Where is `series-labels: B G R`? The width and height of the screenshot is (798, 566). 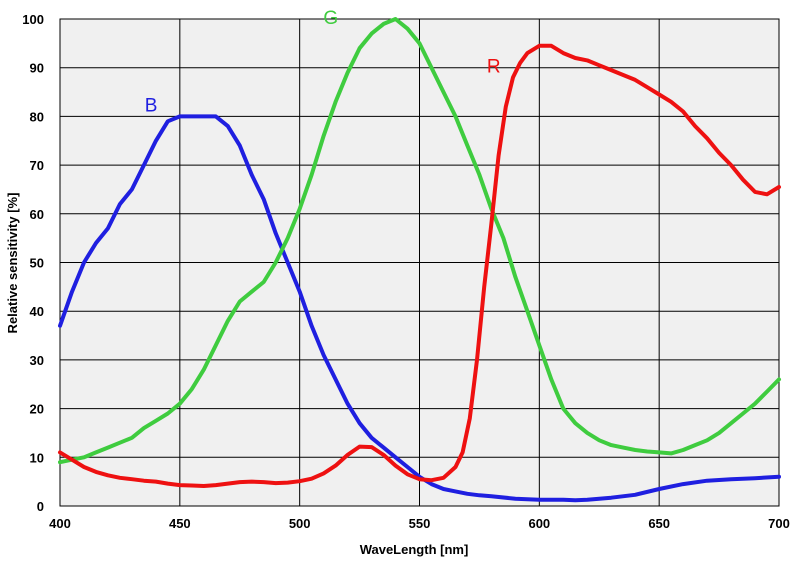
series-labels: B G R is located at coordinates (323, 62).